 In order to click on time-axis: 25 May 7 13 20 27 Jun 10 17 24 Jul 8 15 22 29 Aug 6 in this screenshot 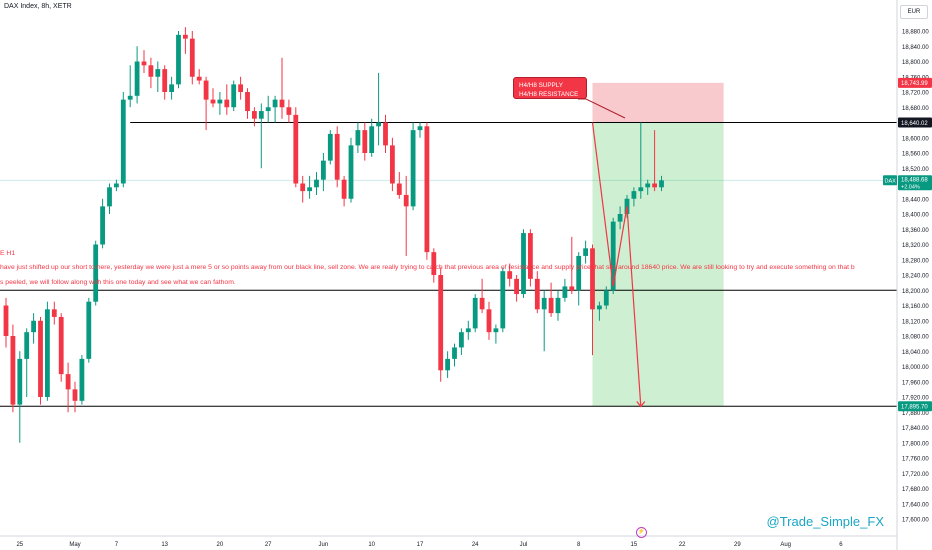, I will do `click(448, 541)`.